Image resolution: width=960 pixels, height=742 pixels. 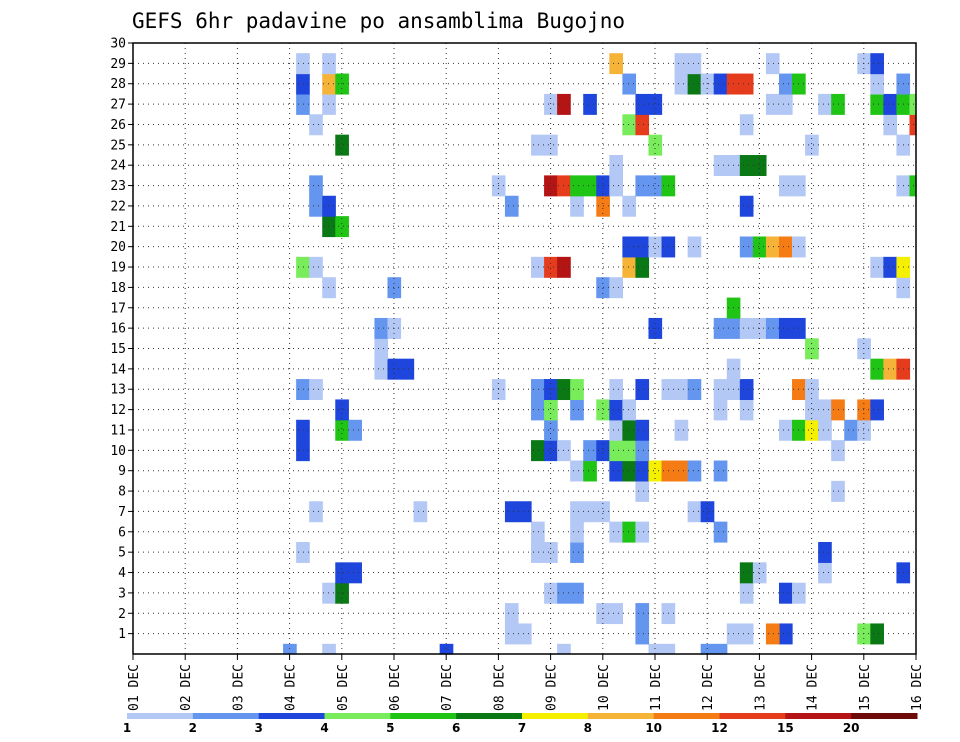 What do you see at coordinates (118, 105) in the screenshot?
I see `y-tick-label: 27` at bounding box center [118, 105].